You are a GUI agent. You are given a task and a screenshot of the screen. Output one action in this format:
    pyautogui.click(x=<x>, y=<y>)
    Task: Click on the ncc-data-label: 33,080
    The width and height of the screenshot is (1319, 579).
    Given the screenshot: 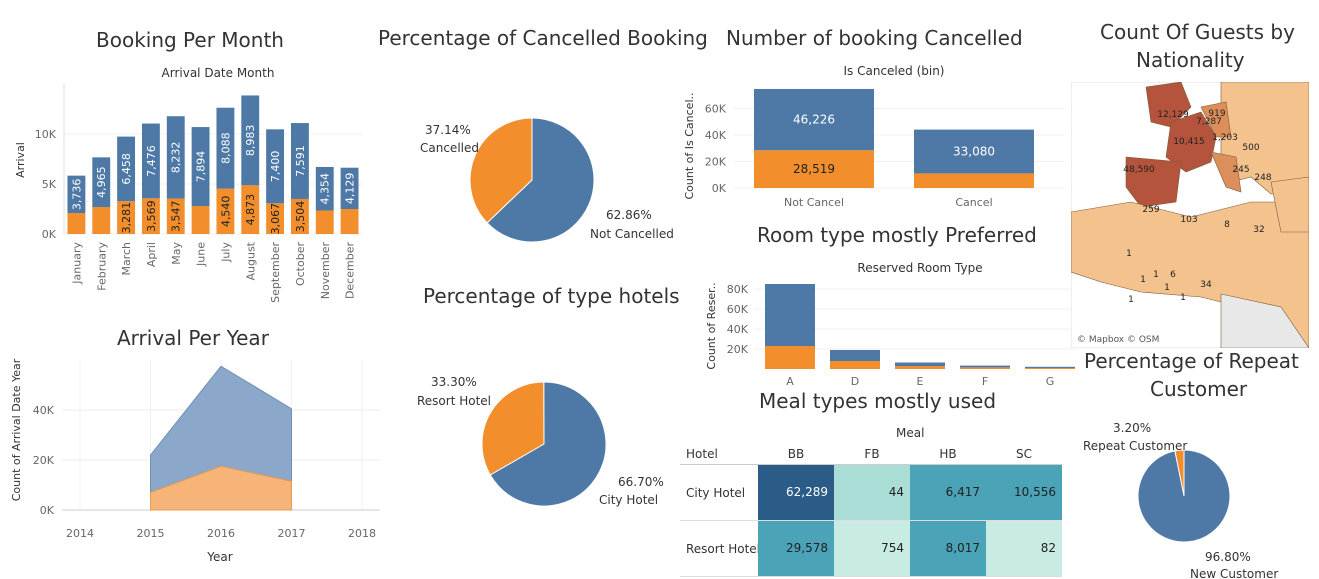 What is the action you would take?
    pyautogui.click(x=974, y=152)
    